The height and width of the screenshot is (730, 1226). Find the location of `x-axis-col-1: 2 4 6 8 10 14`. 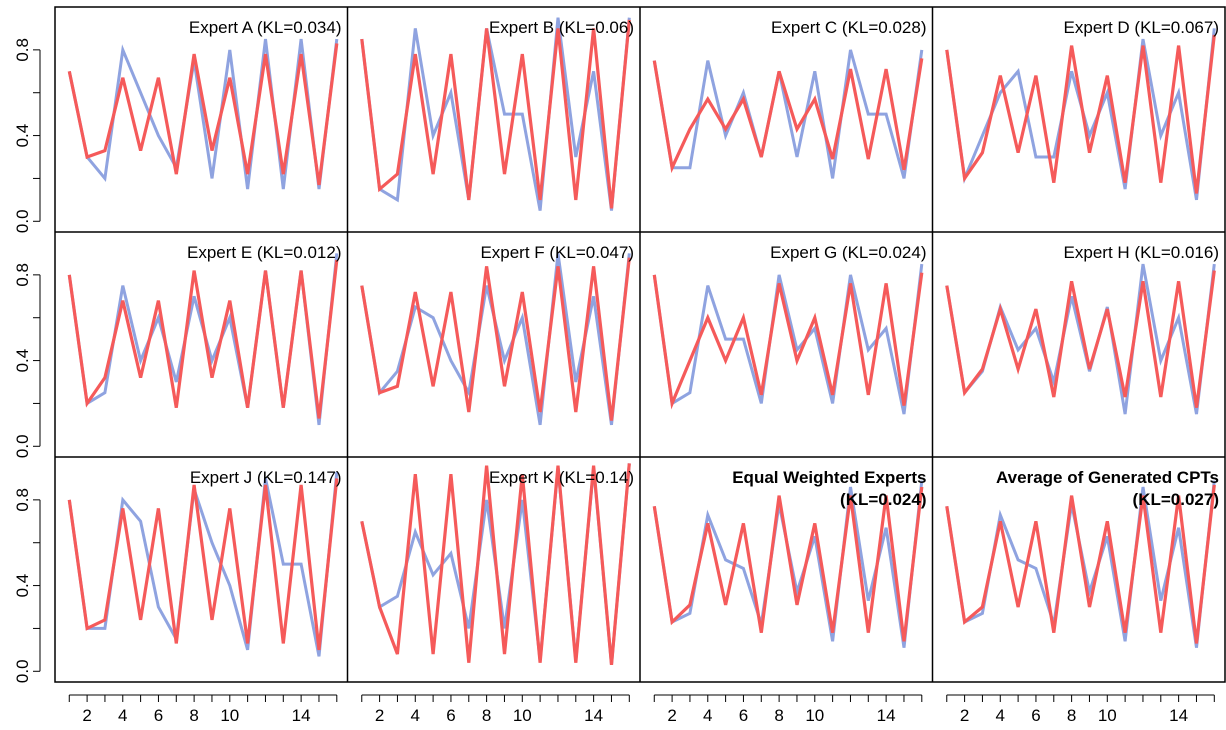

x-axis-col-1: 2 4 6 8 10 14 is located at coordinates (203, 709).